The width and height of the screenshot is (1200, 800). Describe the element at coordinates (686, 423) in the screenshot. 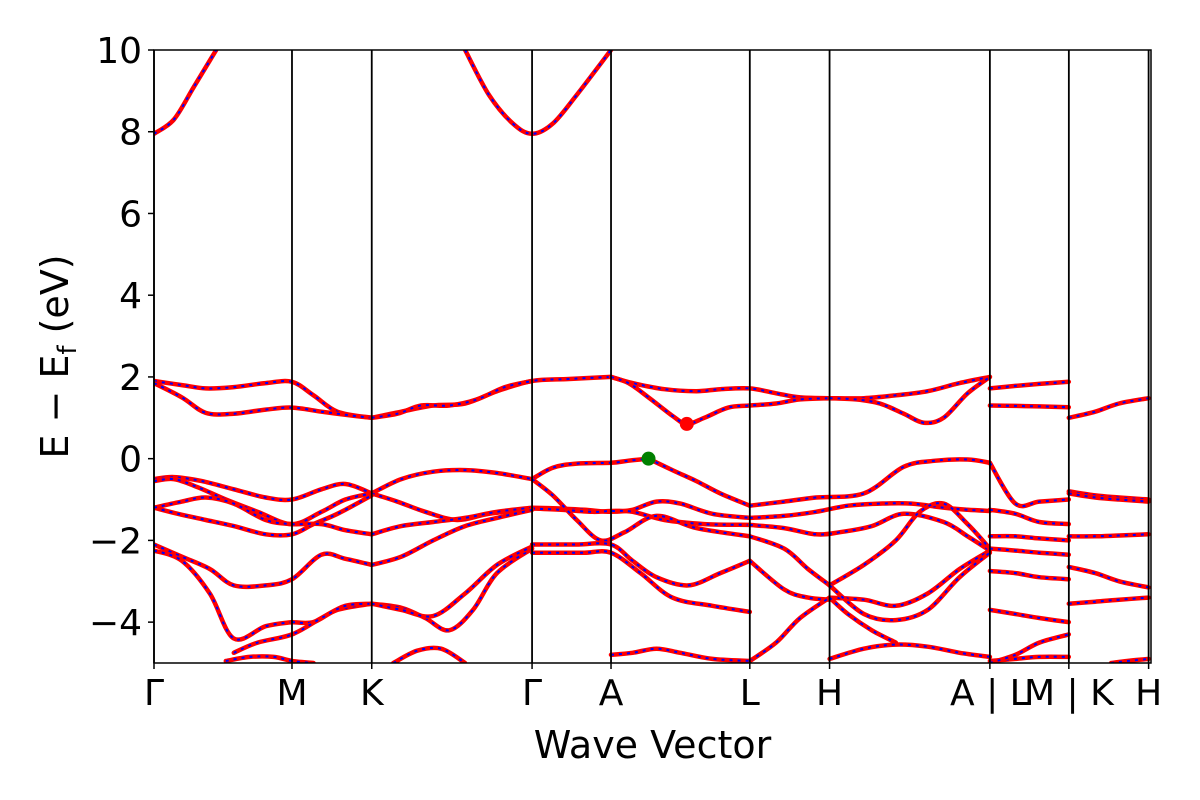

I see `cbm-marker` at that location.